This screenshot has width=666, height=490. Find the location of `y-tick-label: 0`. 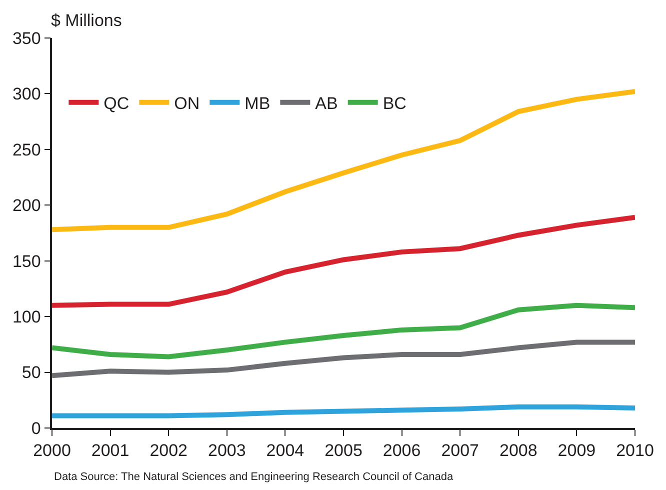

y-tick-label: 0 is located at coordinates (36, 428).